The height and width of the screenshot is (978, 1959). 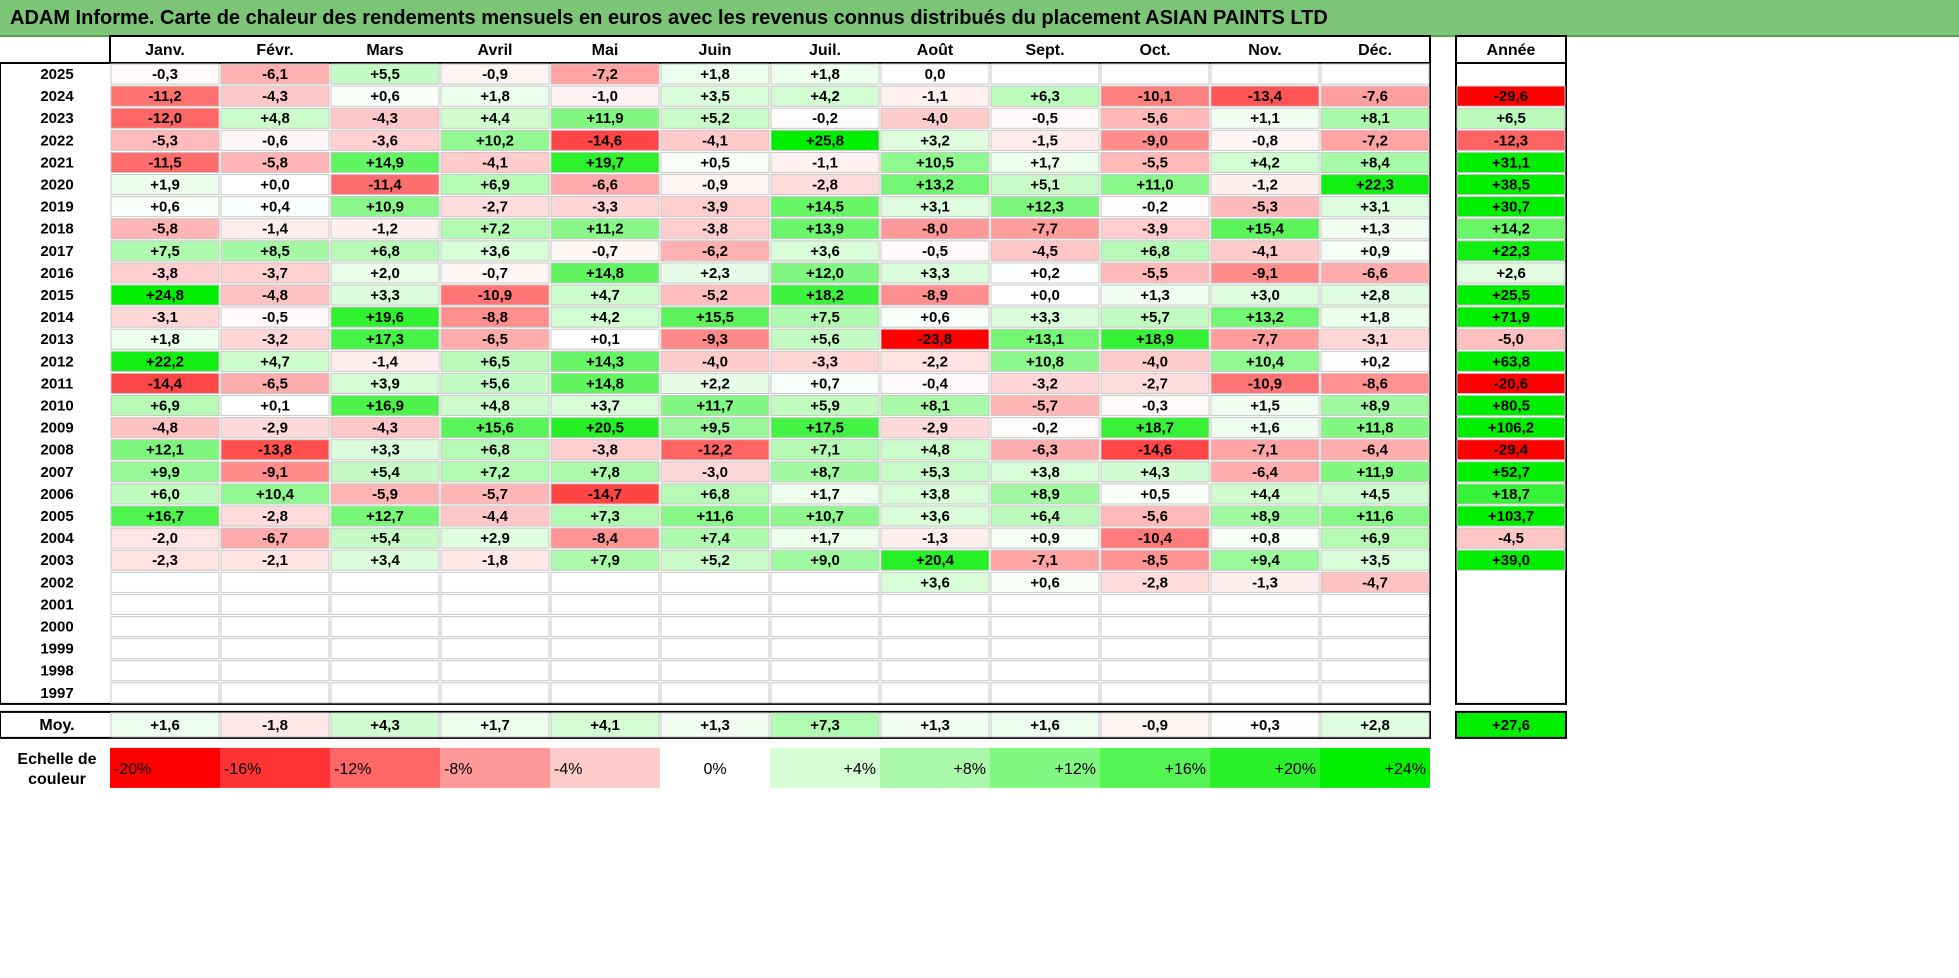 What do you see at coordinates (1045, 317) in the screenshot?
I see `cell-value-2014-9: +3,3` at bounding box center [1045, 317].